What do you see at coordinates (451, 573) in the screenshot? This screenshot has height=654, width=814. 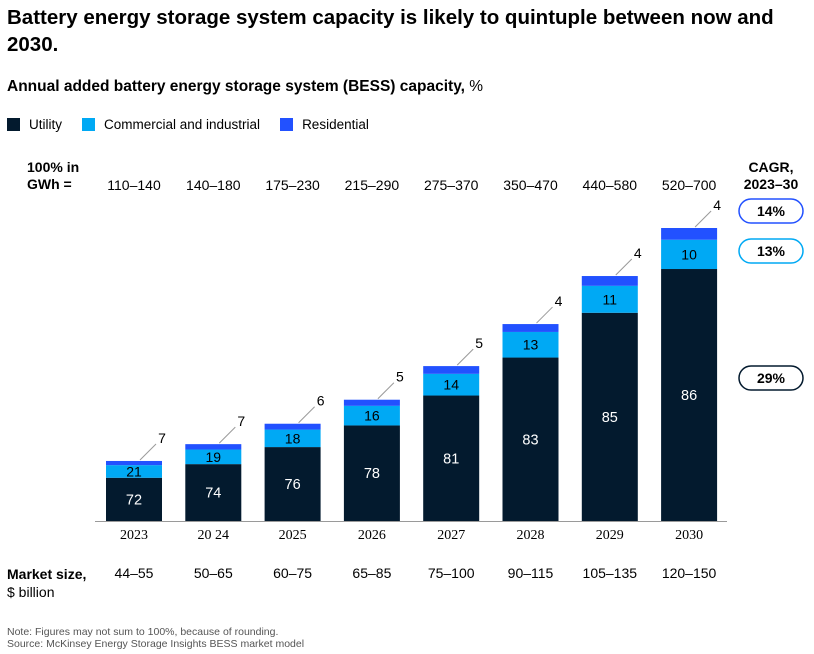 I see `market-size-label: 75–100` at bounding box center [451, 573].